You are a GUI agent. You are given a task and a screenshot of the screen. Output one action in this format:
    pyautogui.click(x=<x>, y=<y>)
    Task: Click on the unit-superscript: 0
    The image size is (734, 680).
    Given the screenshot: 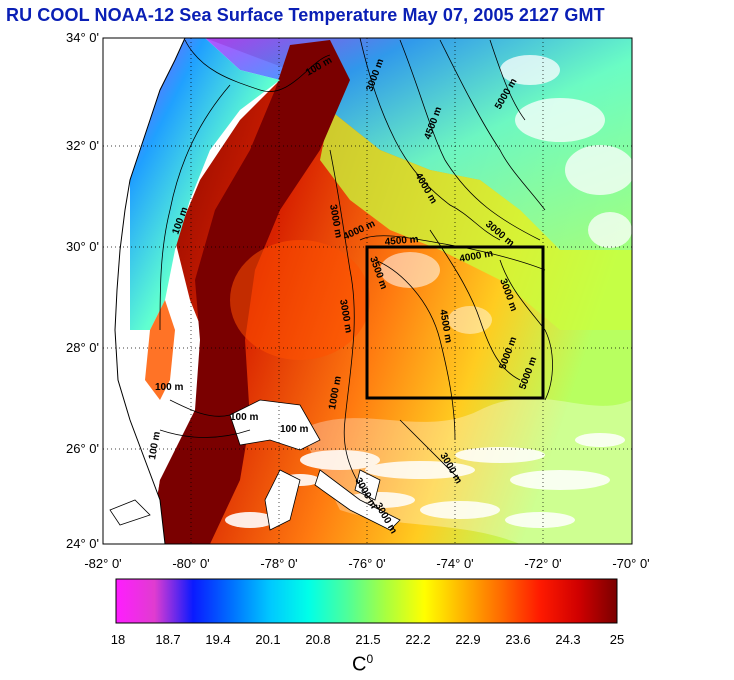 What is the action you would take?
    pyautogui.click(x=370, y=659)
    